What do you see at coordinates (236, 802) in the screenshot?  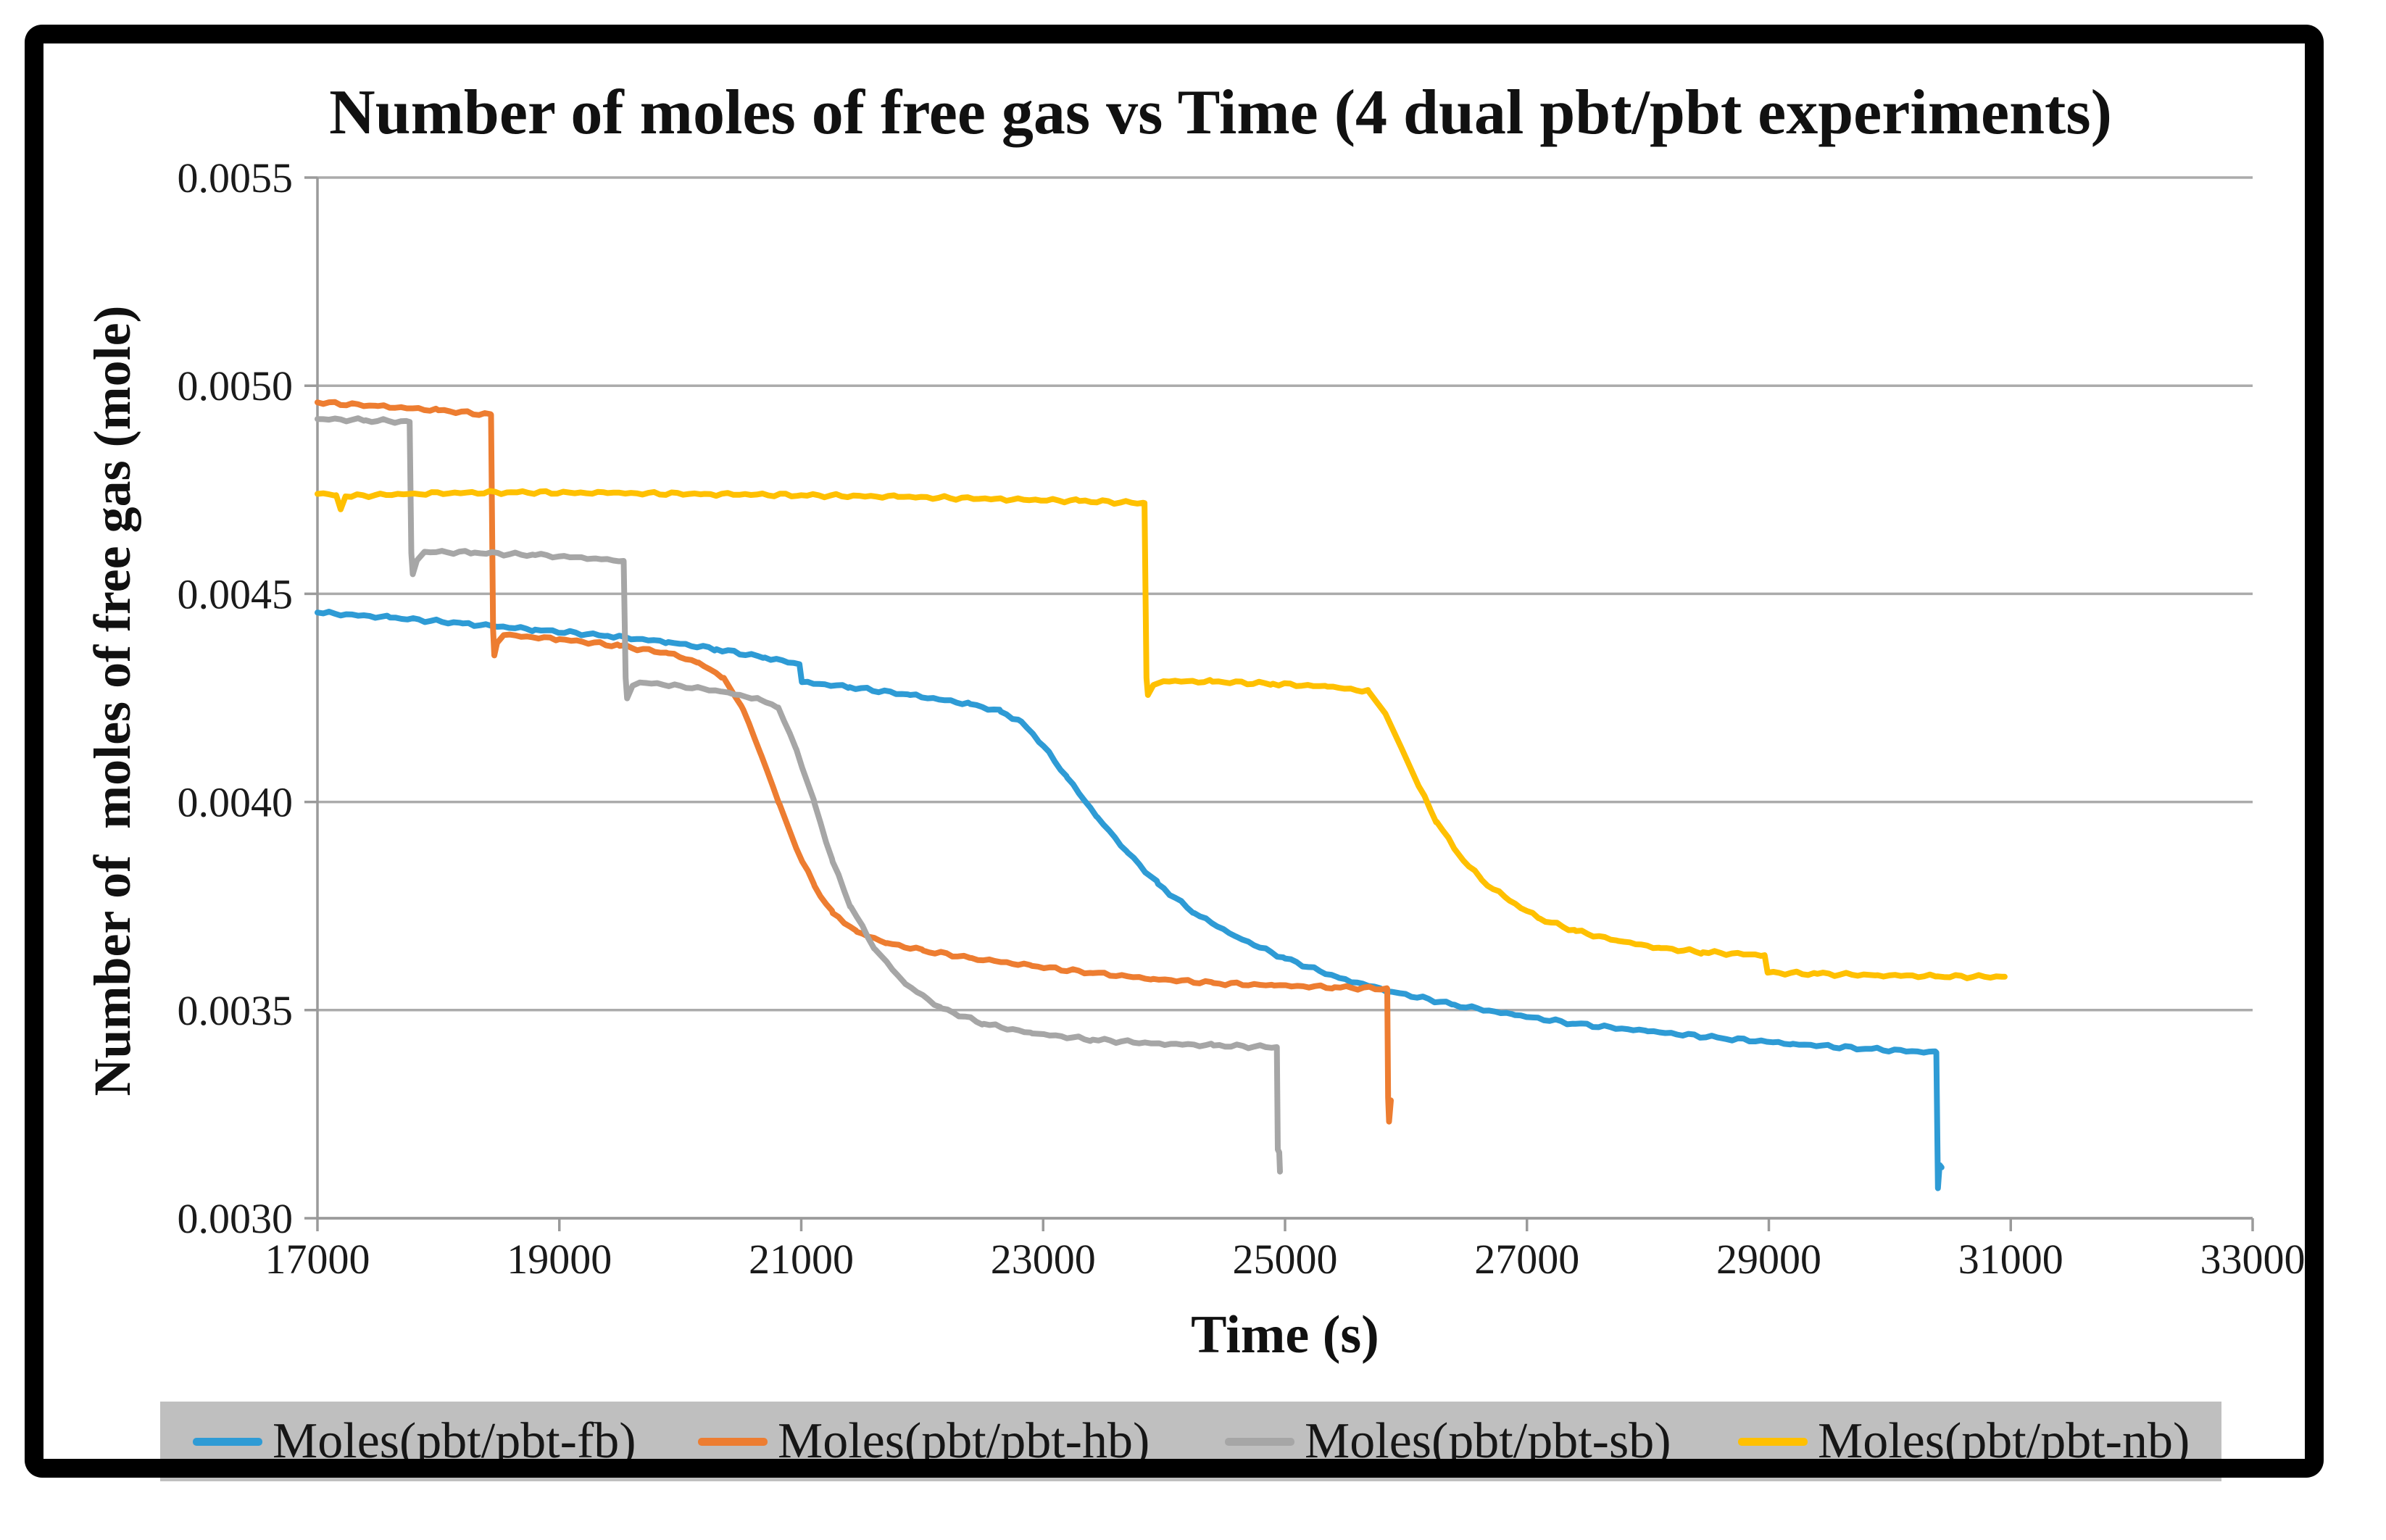 I see `y-tick-label: 0.0040` at bounding box center [236, 802].